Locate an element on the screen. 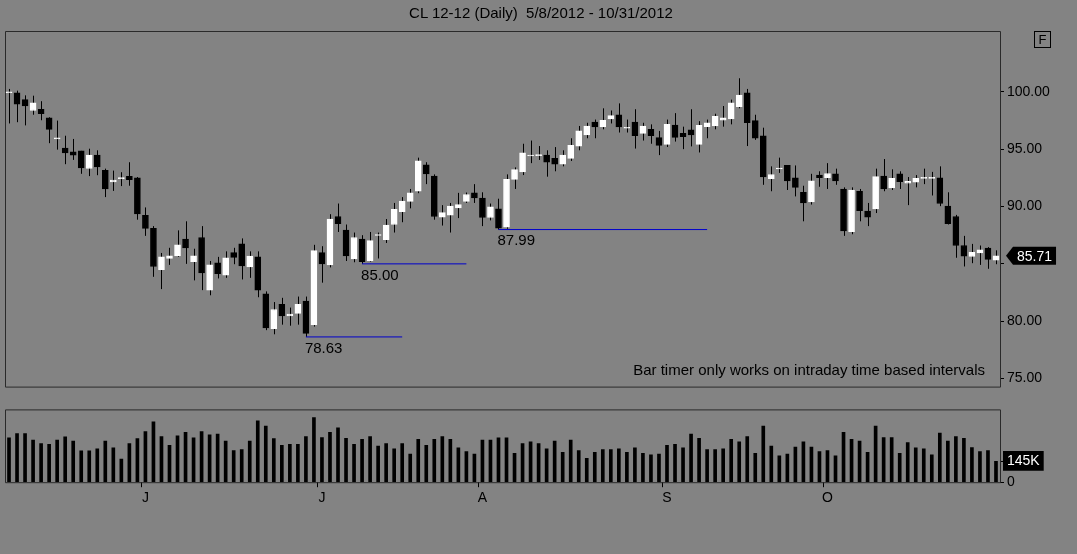 The image size is (1077, 554). y-tick-label: 75.00 is located at coordinates (1025, 377).